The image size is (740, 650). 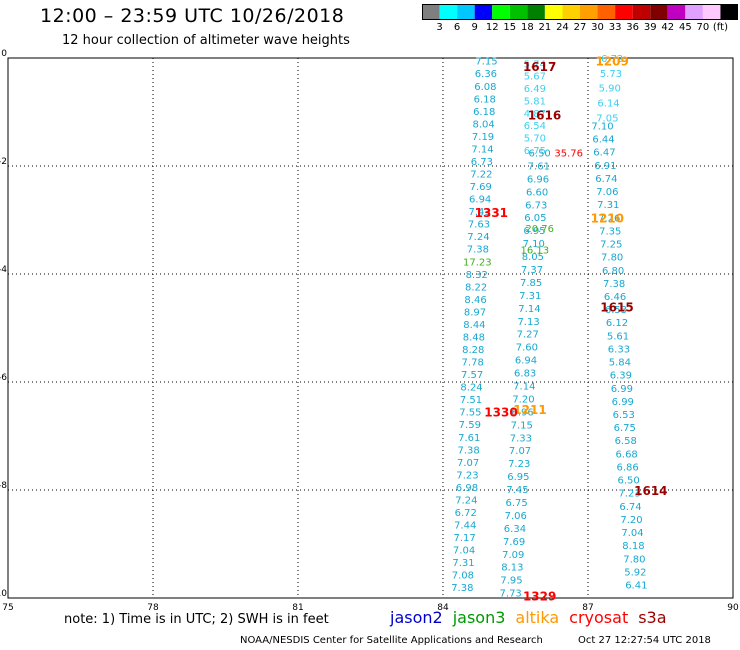 I want to click on wave-height-value: 8.44, so click(x=474, y=325).